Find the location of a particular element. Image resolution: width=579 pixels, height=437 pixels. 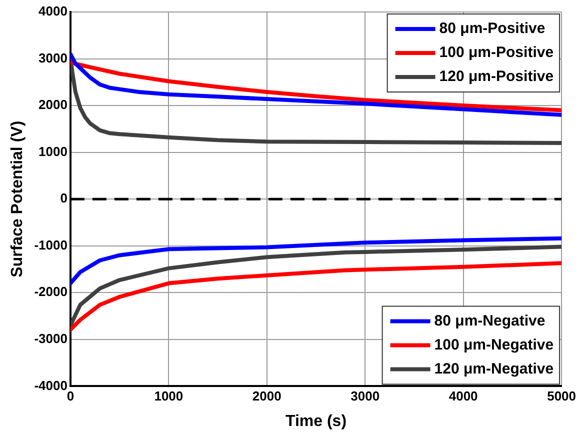

y-tick-label: -3000 is located at coordinates (51, 338).